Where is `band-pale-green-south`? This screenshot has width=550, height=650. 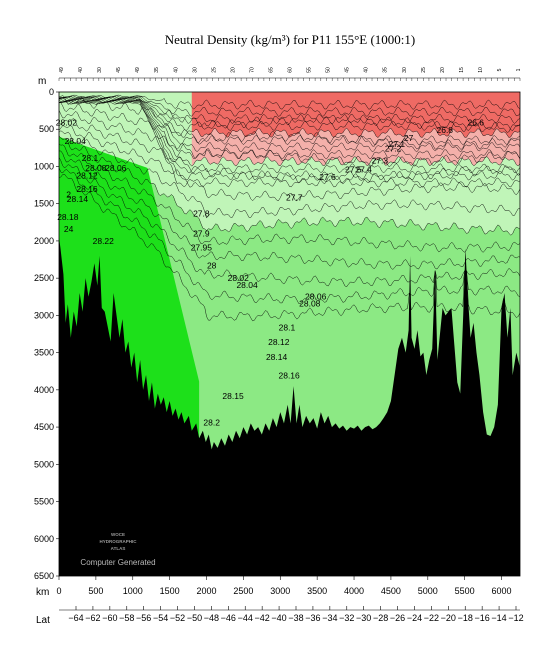
band-pale-green-south is located at coordinates (125, 129).